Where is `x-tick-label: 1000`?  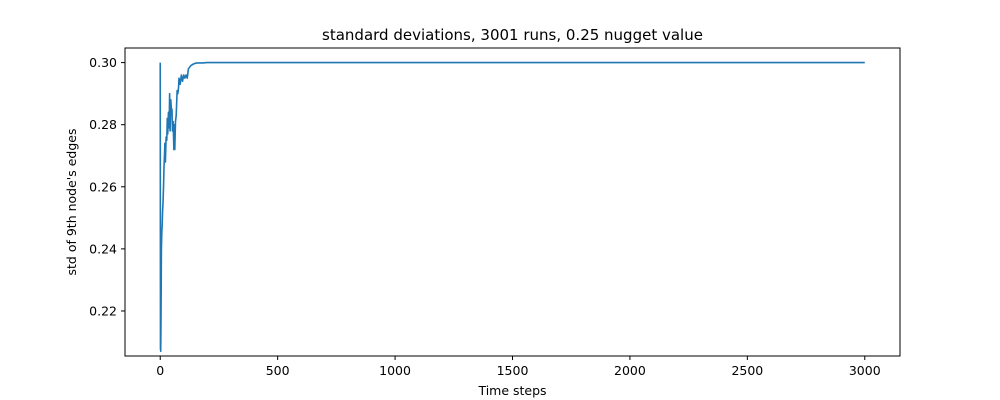 x-tick-label: 1000 is located at coordinates (395, 370).